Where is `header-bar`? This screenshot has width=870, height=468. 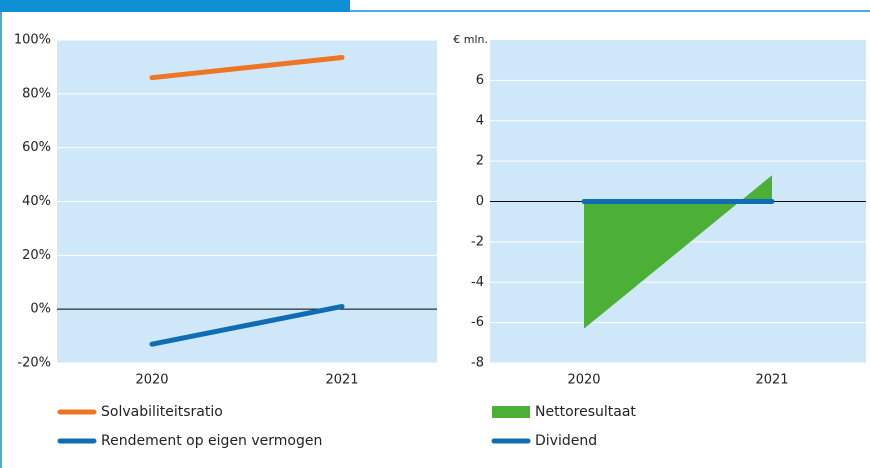 header-bar is located at coordinates (175, 6).